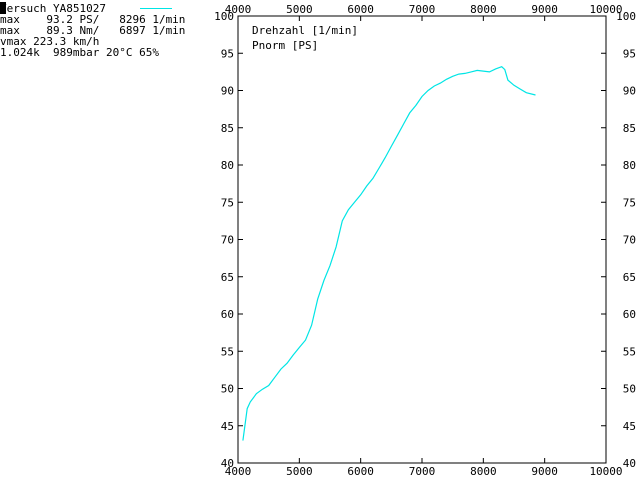 This screenshot has width=640, height=481. What do you see at coordinates (227, 463) in the screenshot?
I see `y-tick-label-left: 40` at bounding box center [227, 463].